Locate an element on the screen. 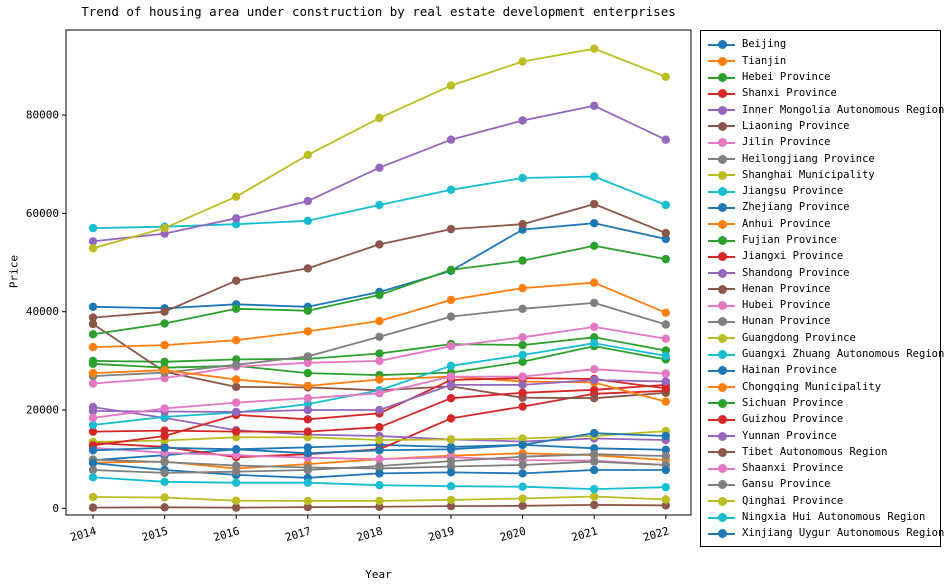  legend-item: Guangdong Province is located at coordinates (822, 338).